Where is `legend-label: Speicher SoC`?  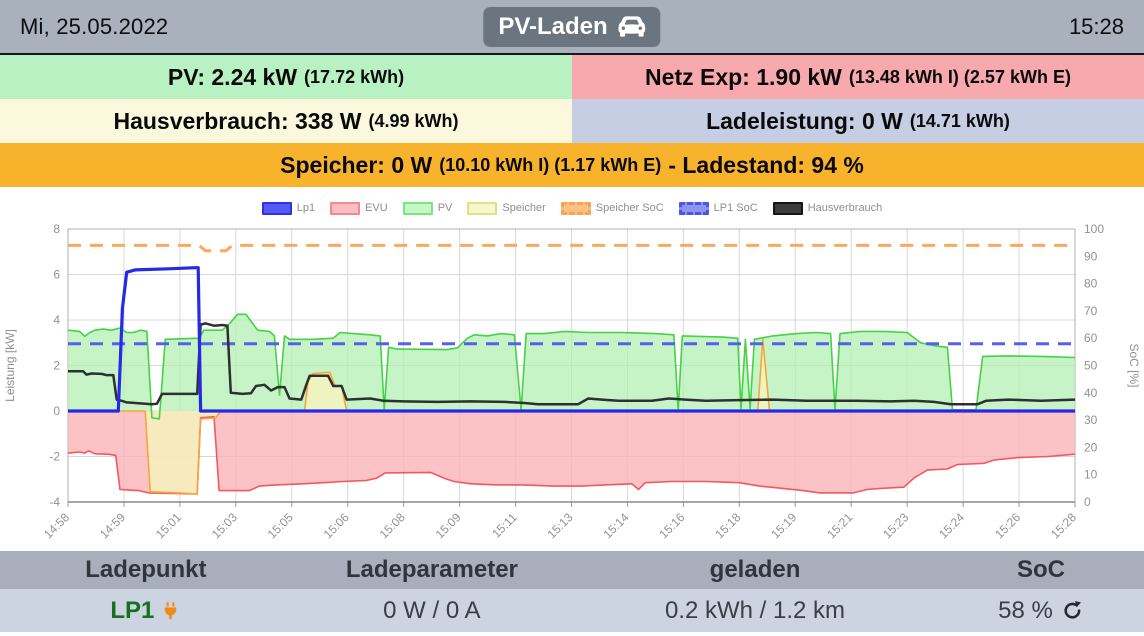
legend-label: Speicher SoC is located at coordinates (629, 208).